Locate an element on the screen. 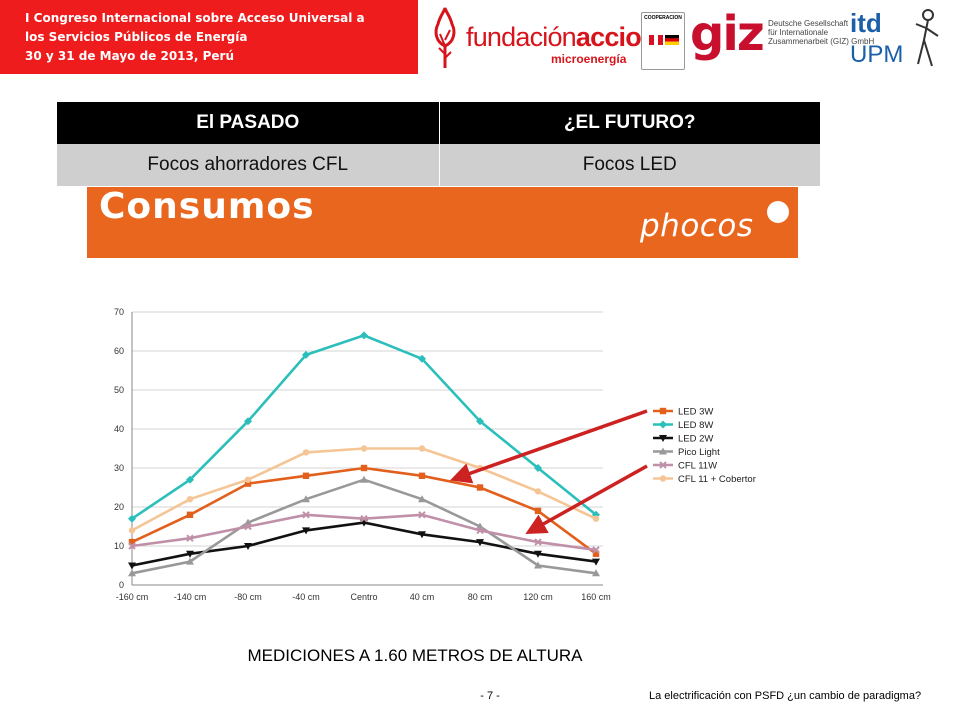  y-tick-label: 20 is located at coordinates (119, 507).